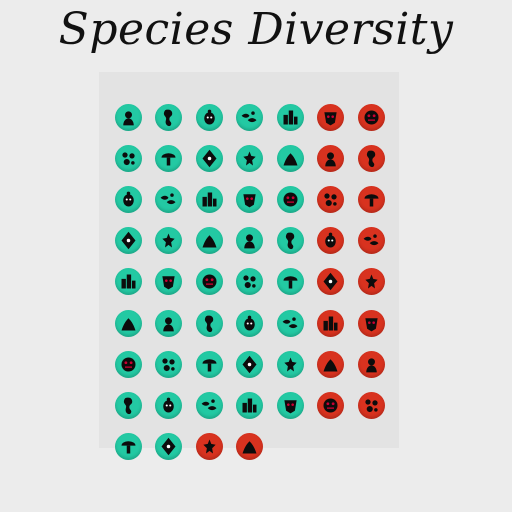 This screenshot has width=512, height=512. I want to click on squid-icon, so click(371, 324).